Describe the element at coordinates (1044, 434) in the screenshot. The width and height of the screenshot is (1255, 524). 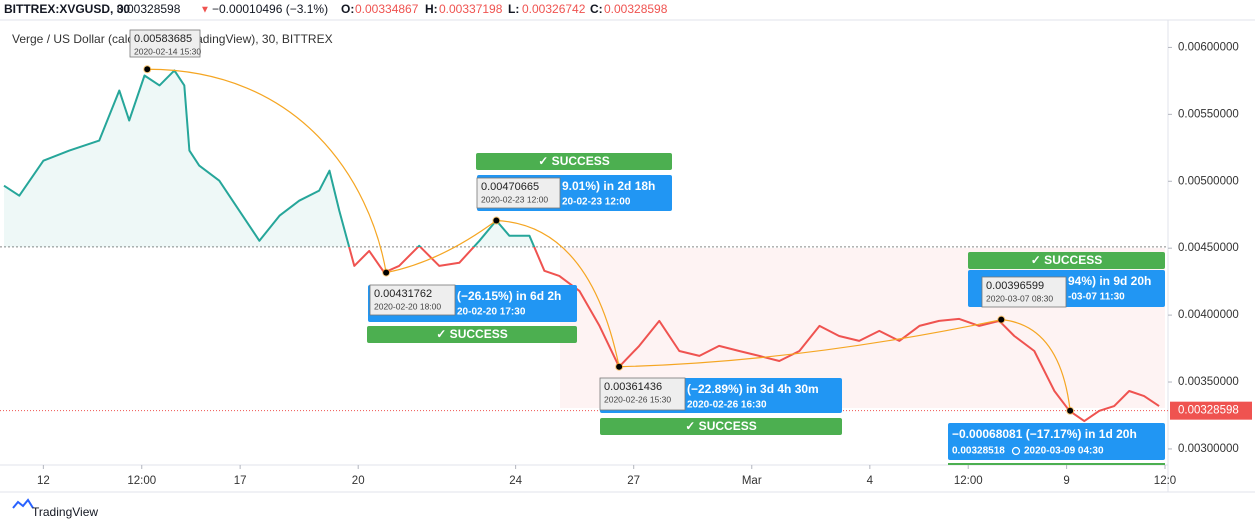
I see `measure-change: −0.00068081 (−17.17%) in 1d 20h` at that location.